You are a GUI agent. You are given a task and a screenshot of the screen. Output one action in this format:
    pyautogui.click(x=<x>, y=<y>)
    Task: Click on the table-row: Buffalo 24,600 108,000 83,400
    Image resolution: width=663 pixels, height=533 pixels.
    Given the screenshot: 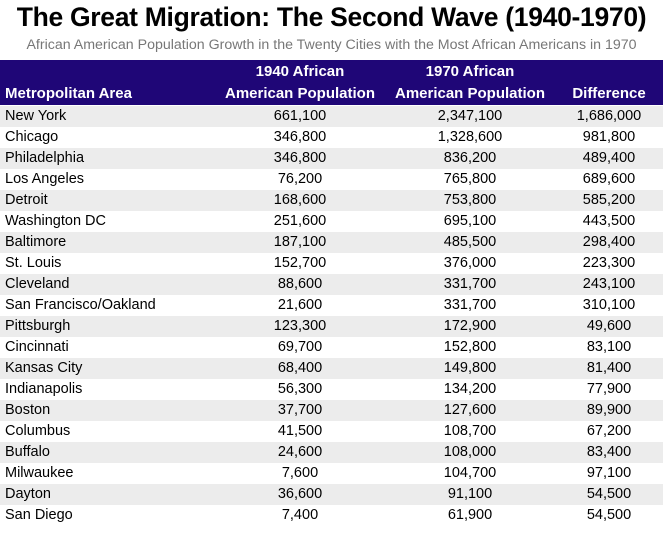 What is the action you would take?
    pyautogui.click(x=331, y=452)
    